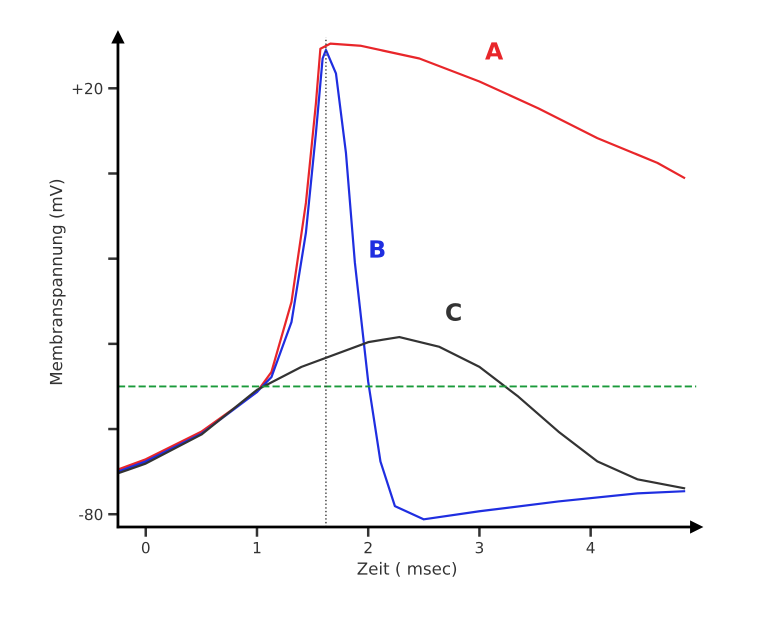  I want to click on x-tick-label: 4, so click(590, 548).